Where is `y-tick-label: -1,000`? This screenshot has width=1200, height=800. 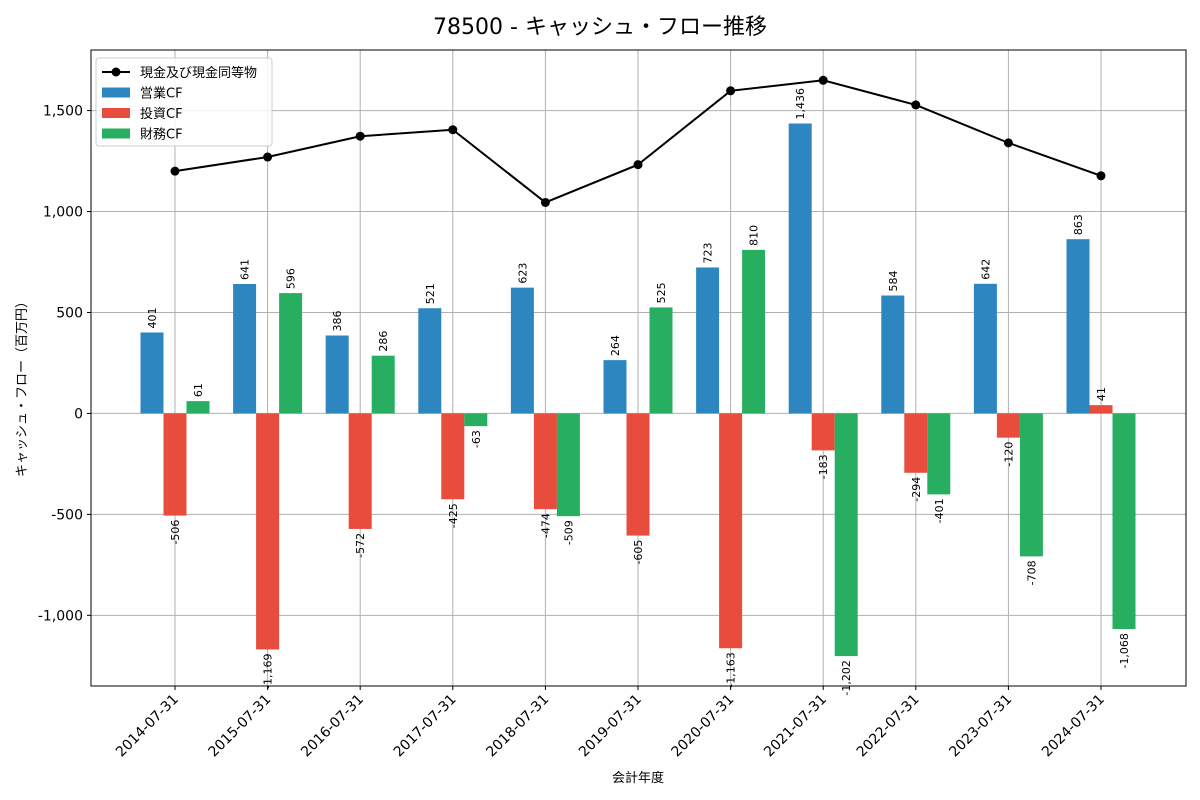 y-tick-label: -1,000 is located at coordinates (60, 616).